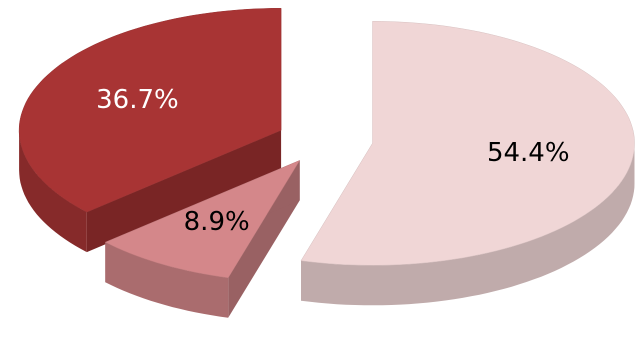  What do you see at coordinates (528, 153) in the screenshot?
I see `data-label: 54.4%` at bounding box center [528, 153].